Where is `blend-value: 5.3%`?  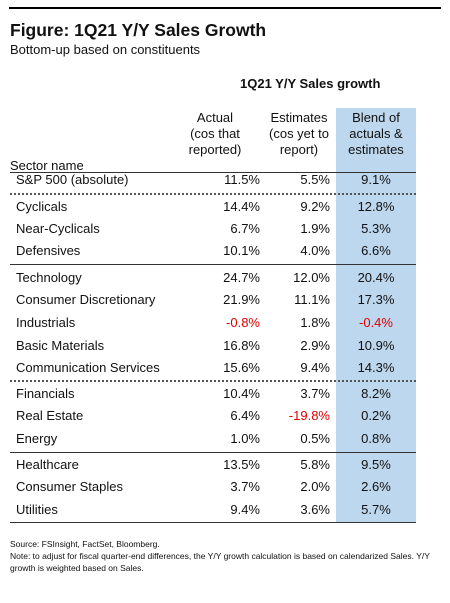
blend-value: 5.3% is located at coordinates (376, 228).